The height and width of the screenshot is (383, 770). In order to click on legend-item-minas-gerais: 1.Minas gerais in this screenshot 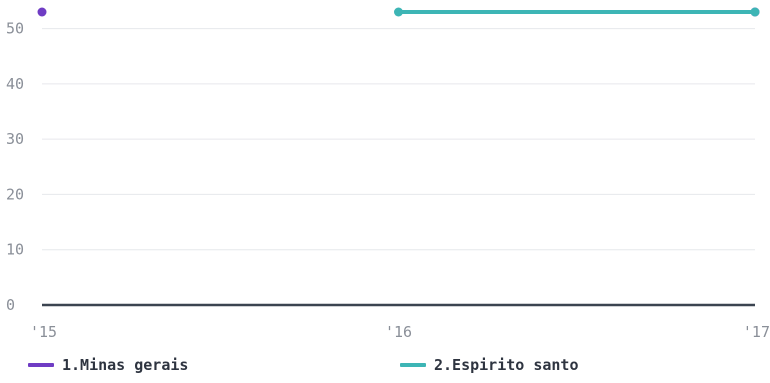, I will do `click(108, 365)`.